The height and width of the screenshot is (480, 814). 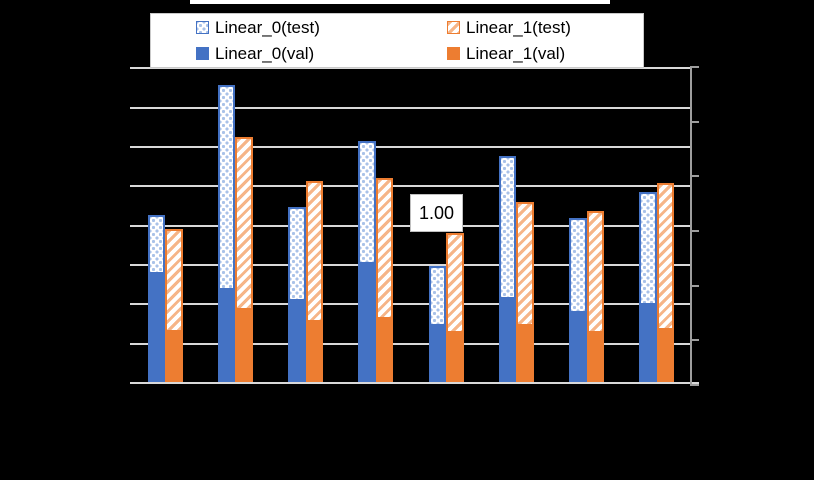 I want to click on legend-item-linear1-test: Linear_1(test), so click(x=545, y=27).